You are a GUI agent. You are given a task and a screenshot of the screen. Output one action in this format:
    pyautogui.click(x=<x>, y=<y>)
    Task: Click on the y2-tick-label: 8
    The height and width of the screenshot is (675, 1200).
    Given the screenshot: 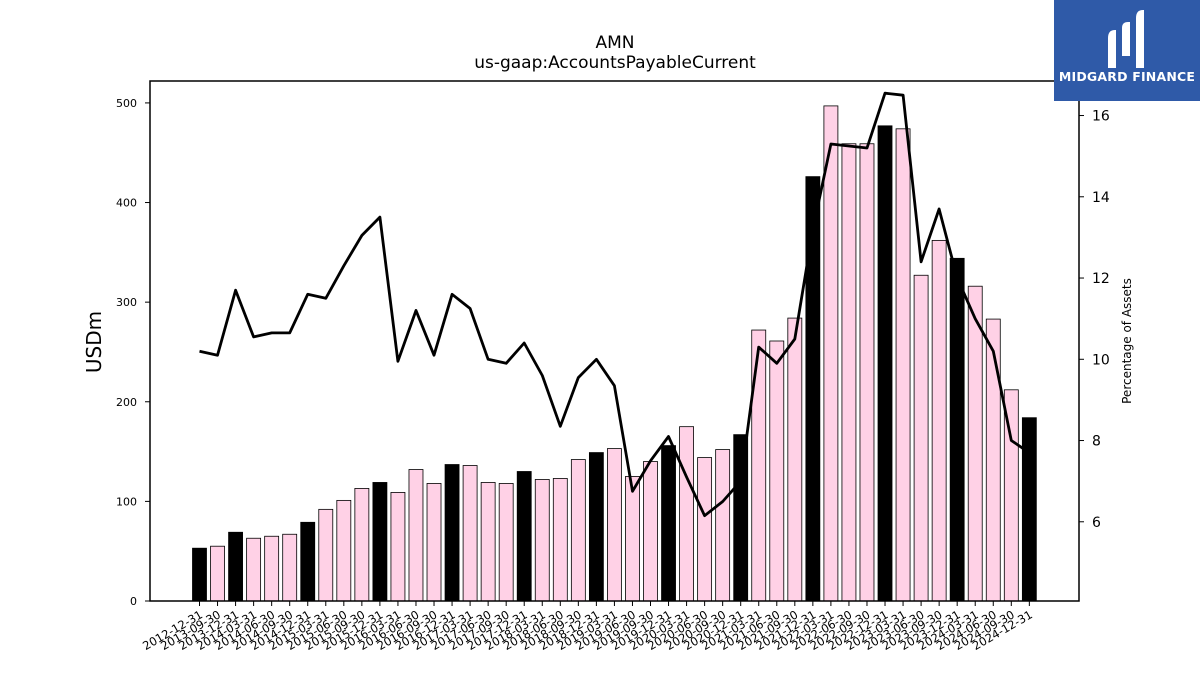 What is the action you would take?
    pyautogui.click(x=1096, y=442)
    